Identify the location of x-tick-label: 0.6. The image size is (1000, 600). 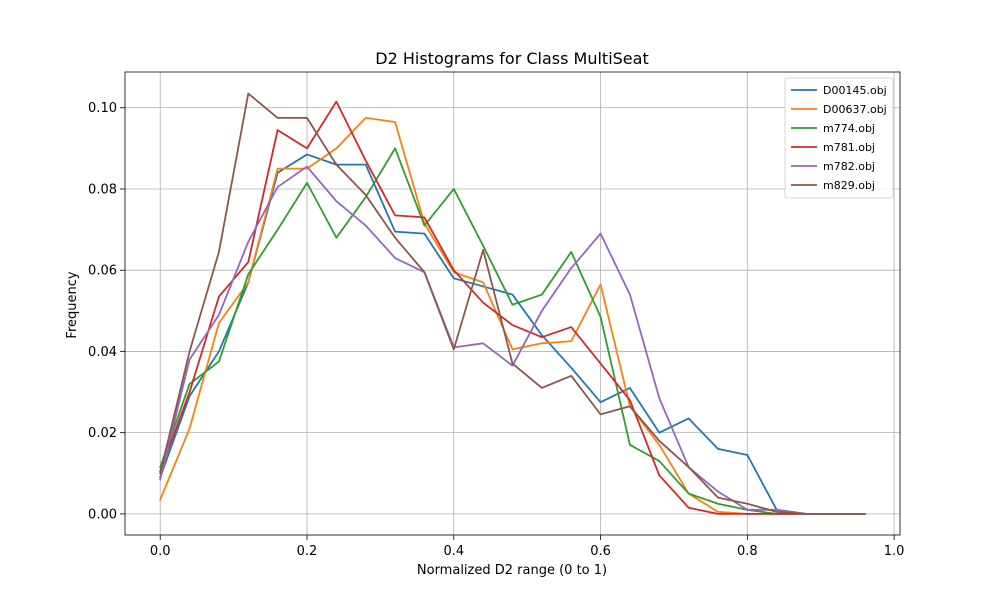
(600, 551).